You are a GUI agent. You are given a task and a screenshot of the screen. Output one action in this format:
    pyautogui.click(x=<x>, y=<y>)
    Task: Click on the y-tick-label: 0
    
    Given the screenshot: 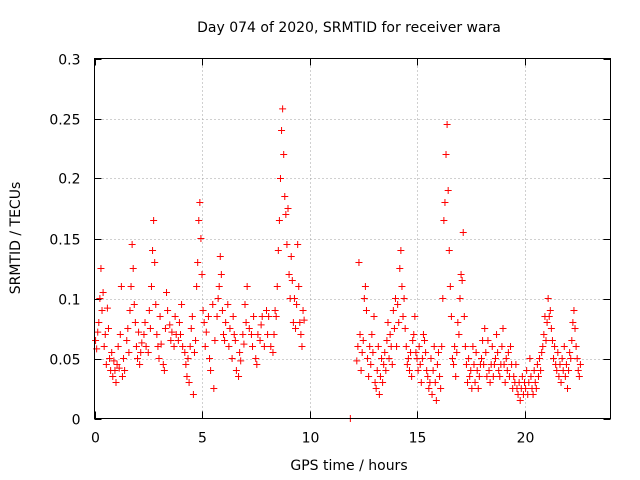 What is the action you would take?
    pyautogui.click(x=76, y=421)
    